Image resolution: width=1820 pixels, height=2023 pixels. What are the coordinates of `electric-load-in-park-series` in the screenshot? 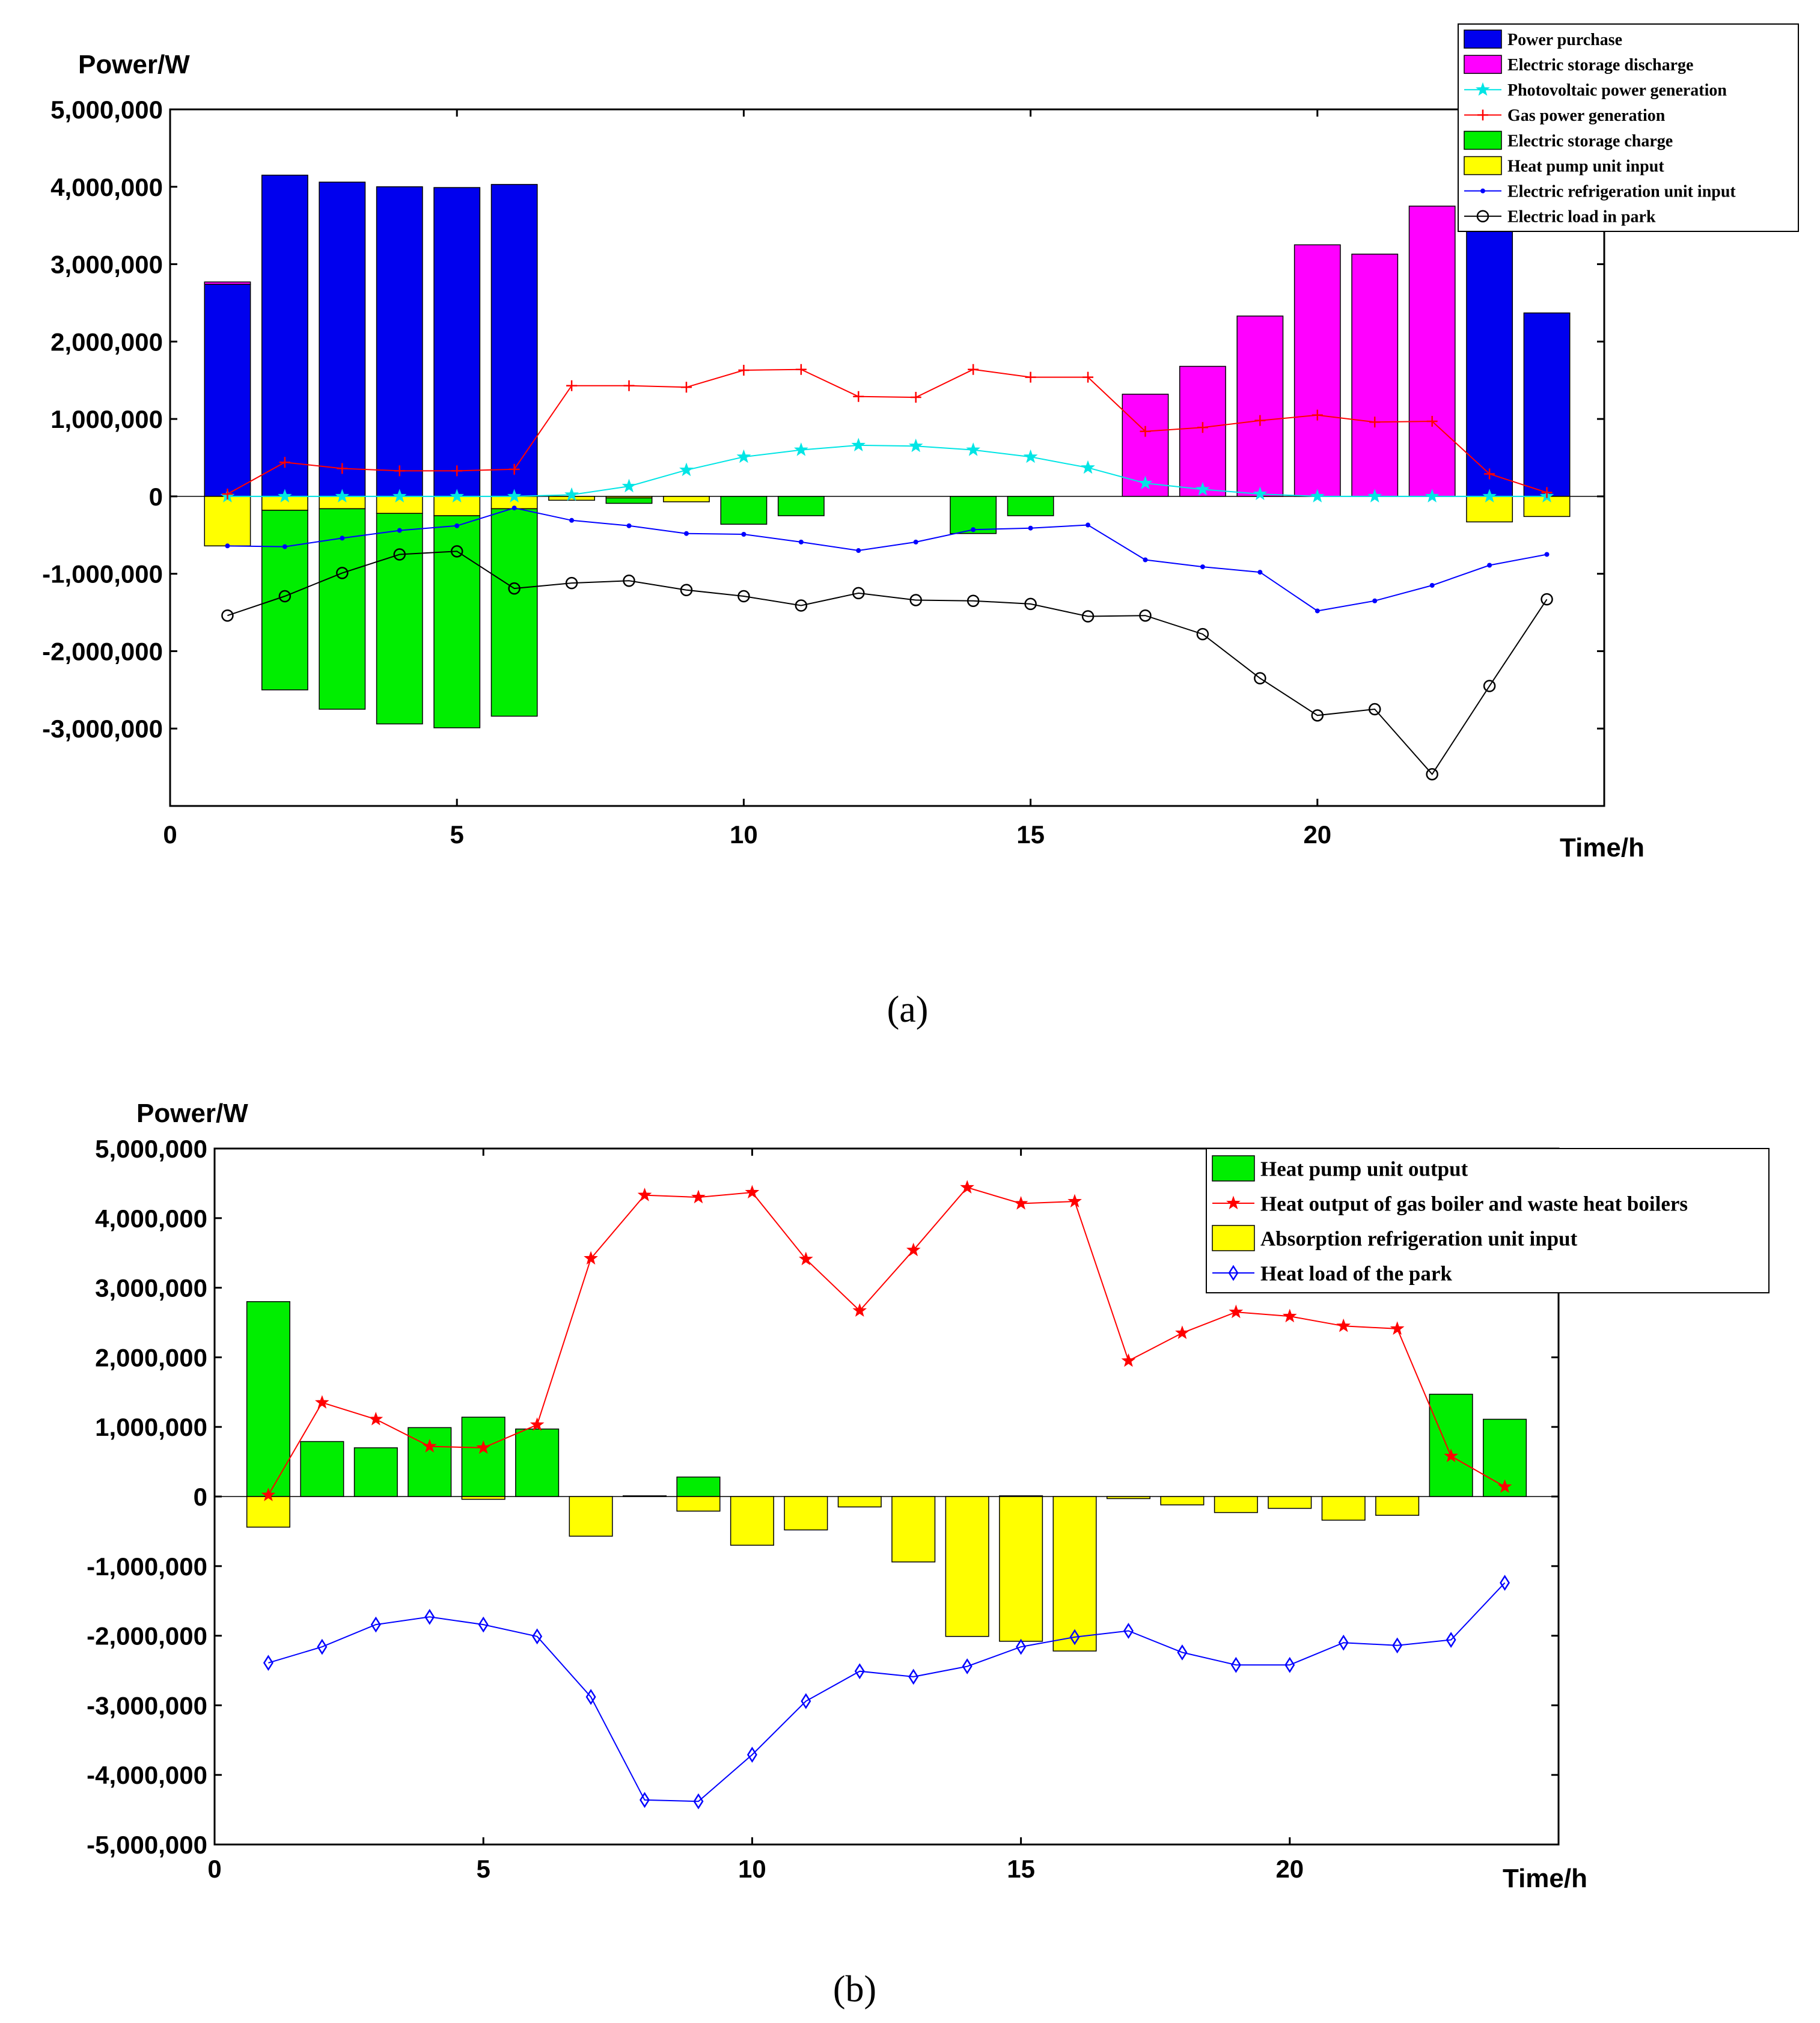 It's located at (887, 663).